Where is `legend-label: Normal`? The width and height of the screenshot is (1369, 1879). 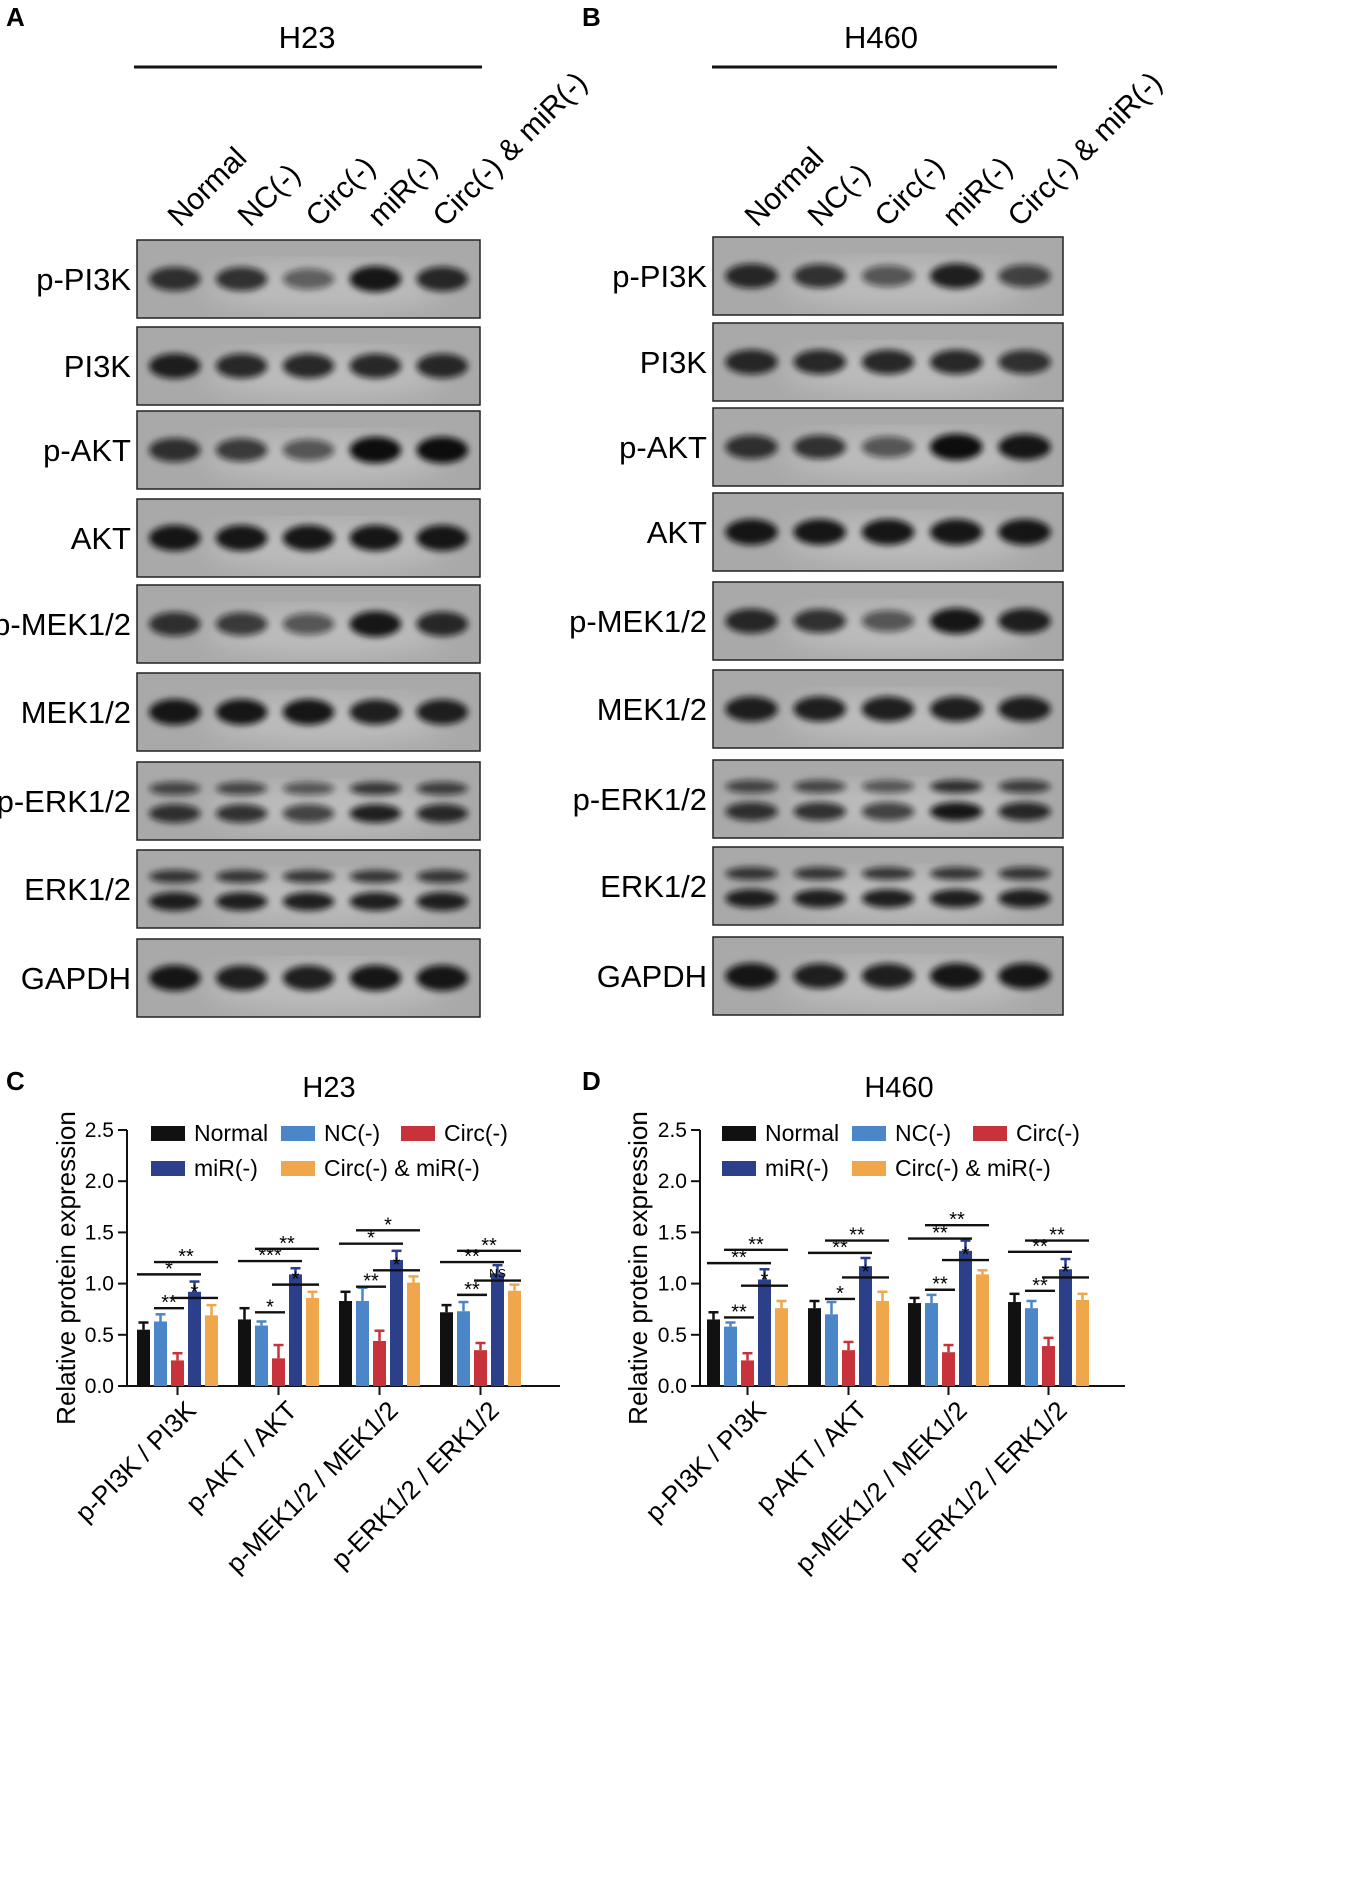
legend-label: Normal is located at coordinates (802, 1133).